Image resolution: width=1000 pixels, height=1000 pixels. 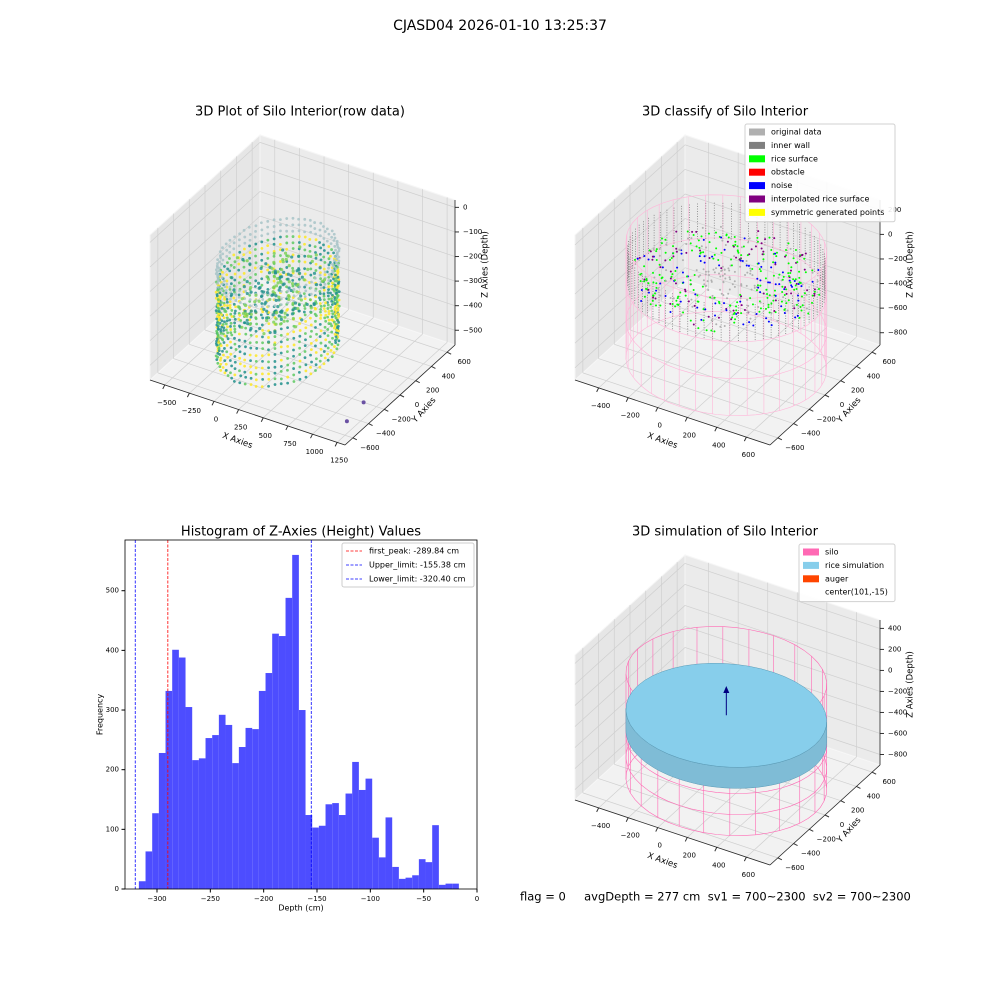 I want to click on x-tick-label: 0, so click(x=477, y=899).